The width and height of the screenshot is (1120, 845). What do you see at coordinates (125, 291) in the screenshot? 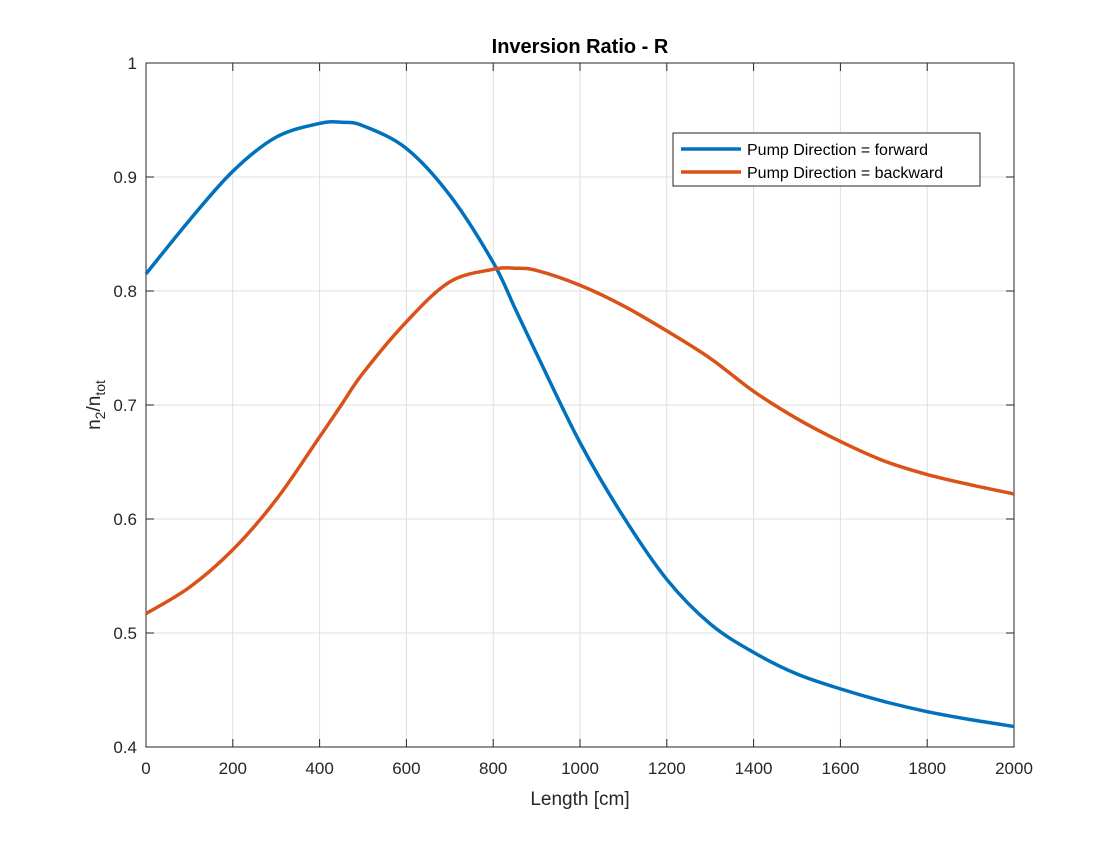
I see `y-tick-label: 0.8` at bounding box center [125, 291].